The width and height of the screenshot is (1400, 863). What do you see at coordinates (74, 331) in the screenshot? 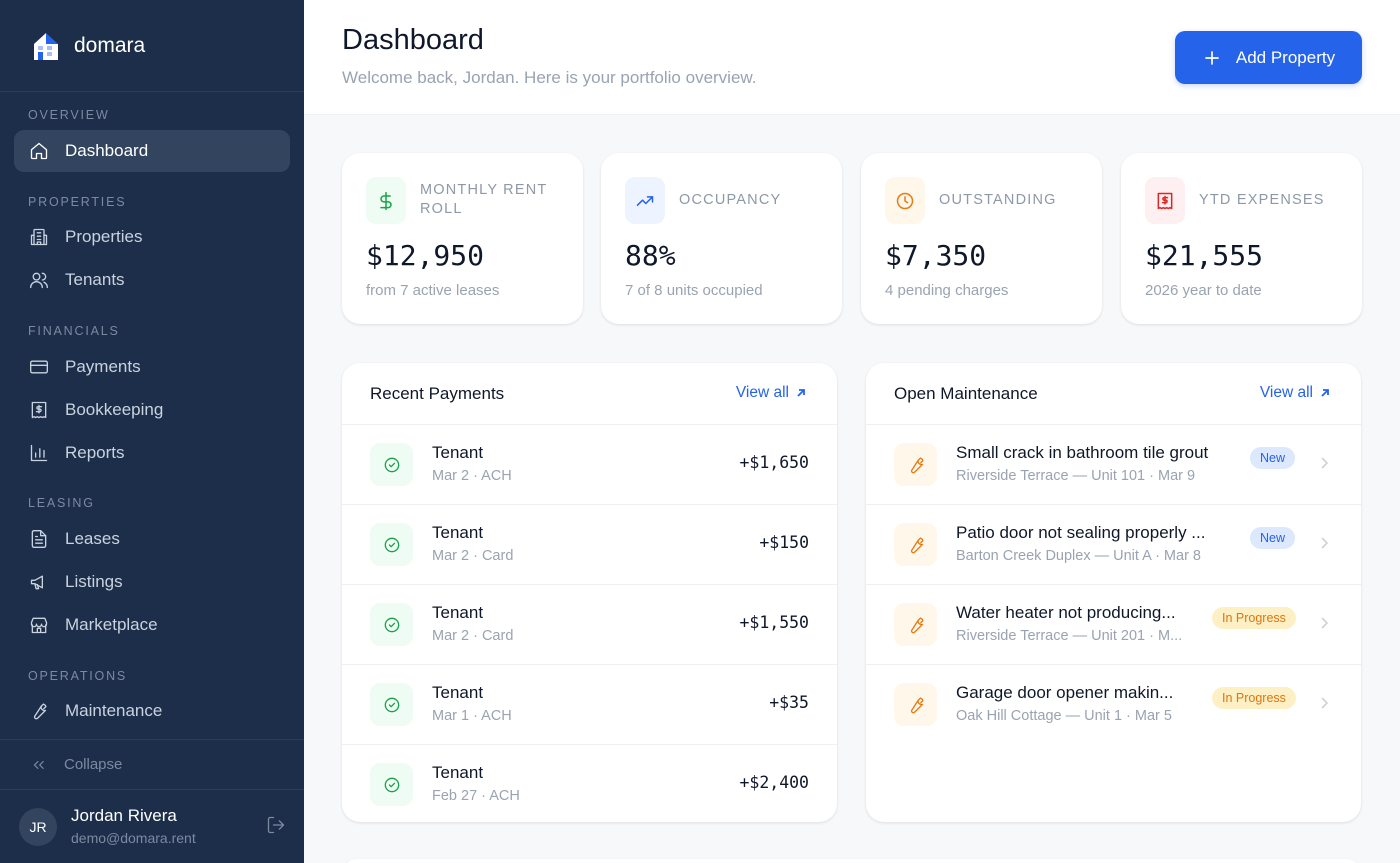
I see `section-financials: FINANCIALS` at bounding box center [74, 331].